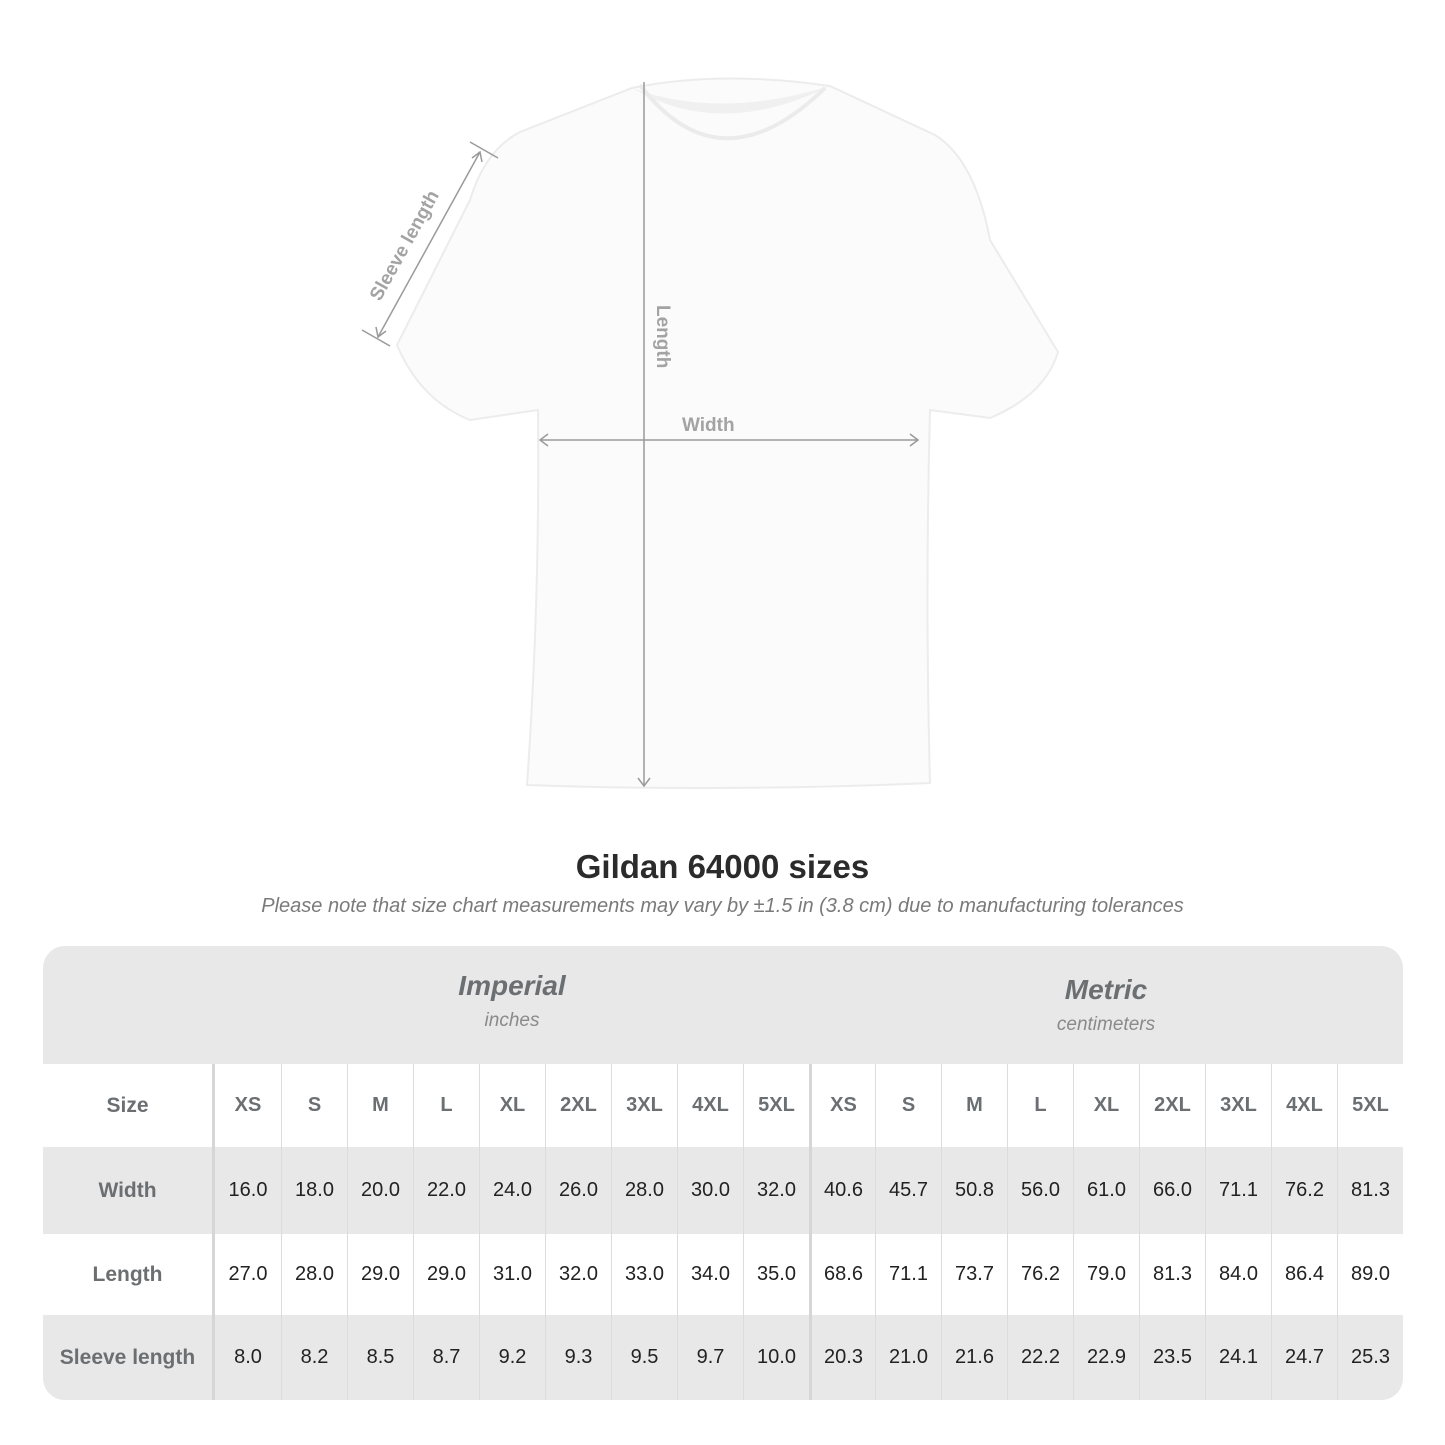 The image size is (1445, 1445). Describe the element at coordinates (1106, 989) in the screenshot. I see `metric-title: Metric` at that location.